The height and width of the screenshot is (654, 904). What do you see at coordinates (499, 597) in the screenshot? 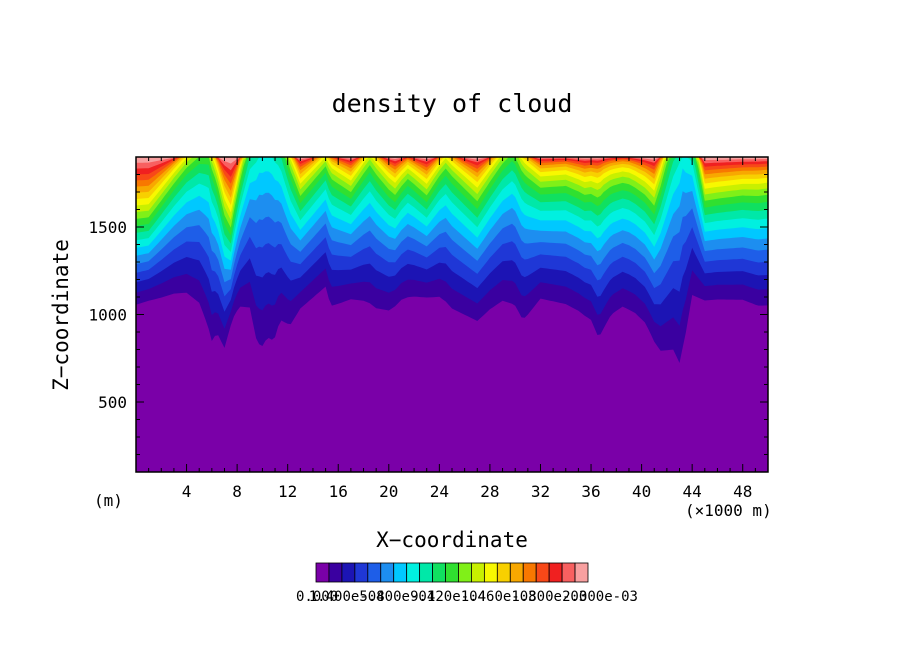
I see `colorbar-label: 1.460e-03` at bounding box center [499, 597].